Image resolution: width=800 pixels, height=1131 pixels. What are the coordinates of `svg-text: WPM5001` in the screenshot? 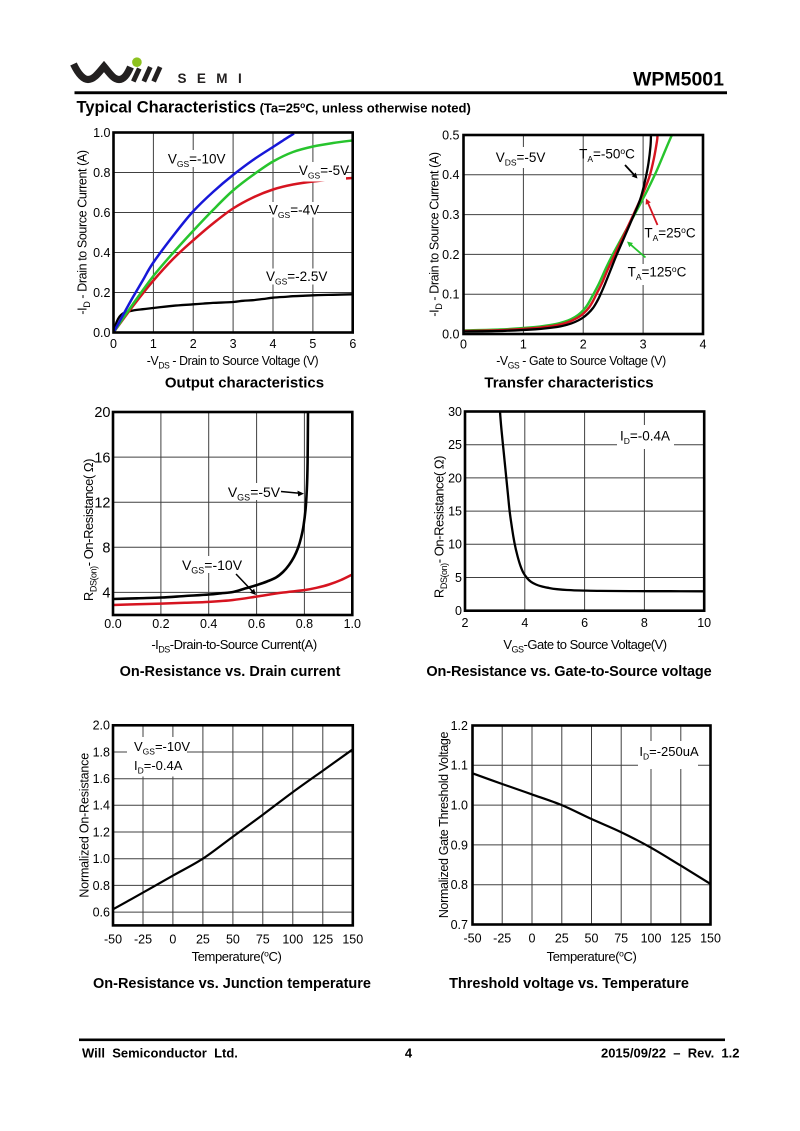 It's located at (678, 80).